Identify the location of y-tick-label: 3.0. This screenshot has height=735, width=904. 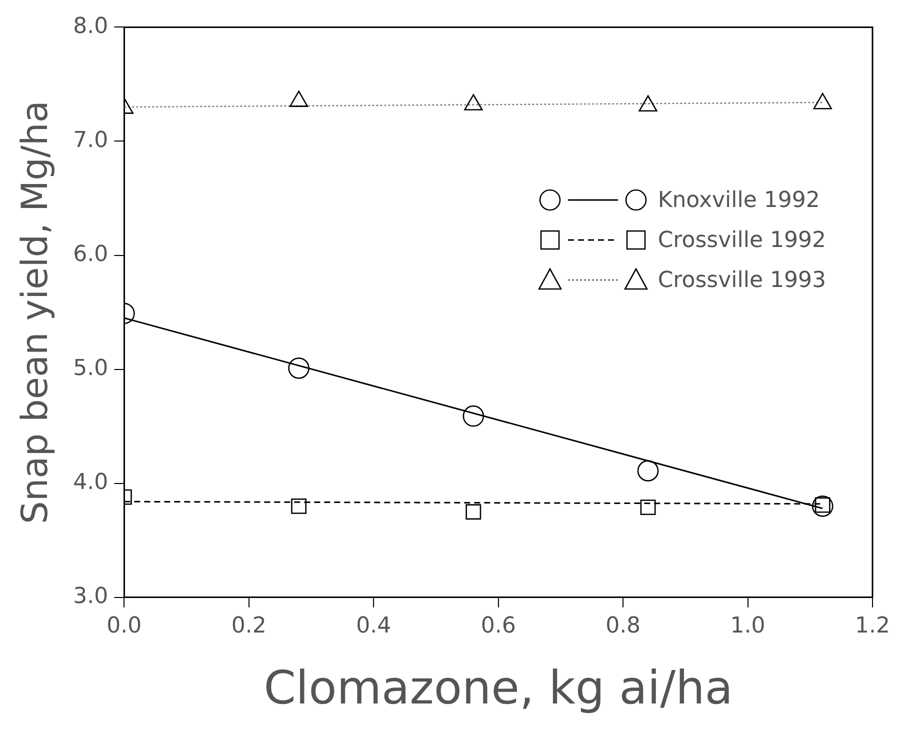
(90, 597).